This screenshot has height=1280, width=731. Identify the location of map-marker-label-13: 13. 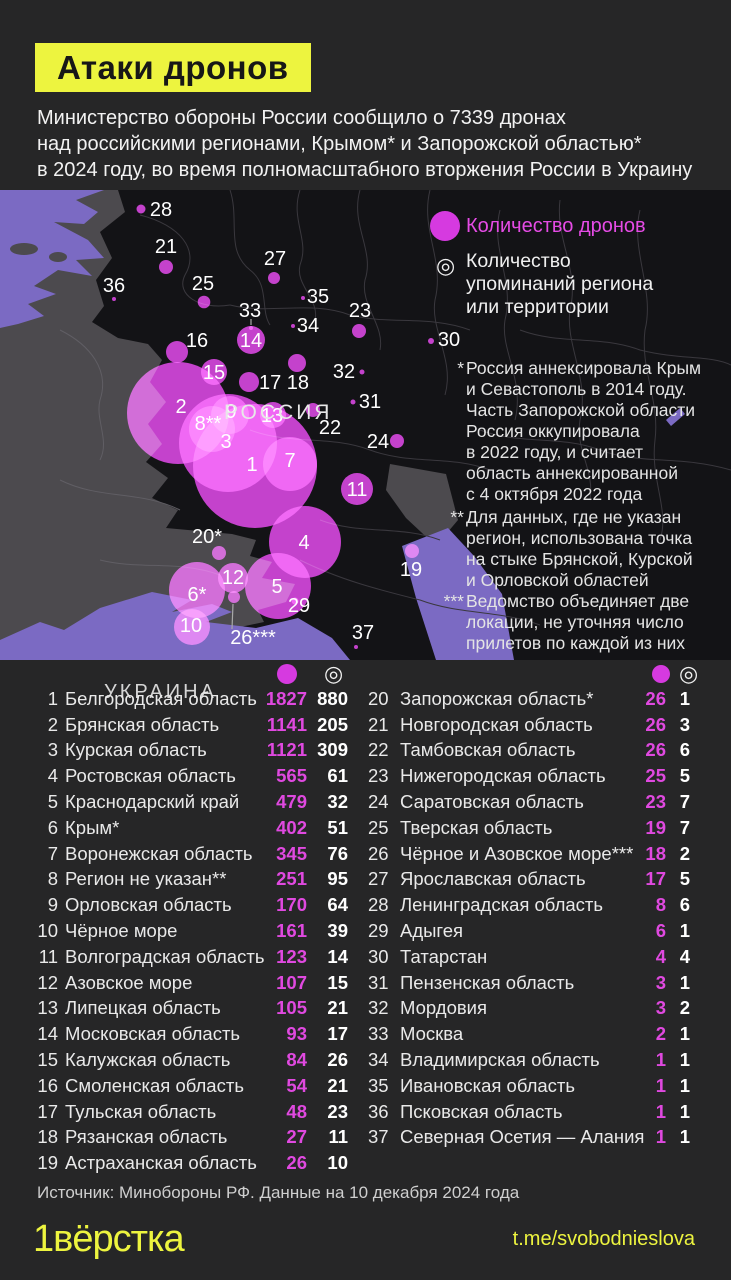
(272, 416).